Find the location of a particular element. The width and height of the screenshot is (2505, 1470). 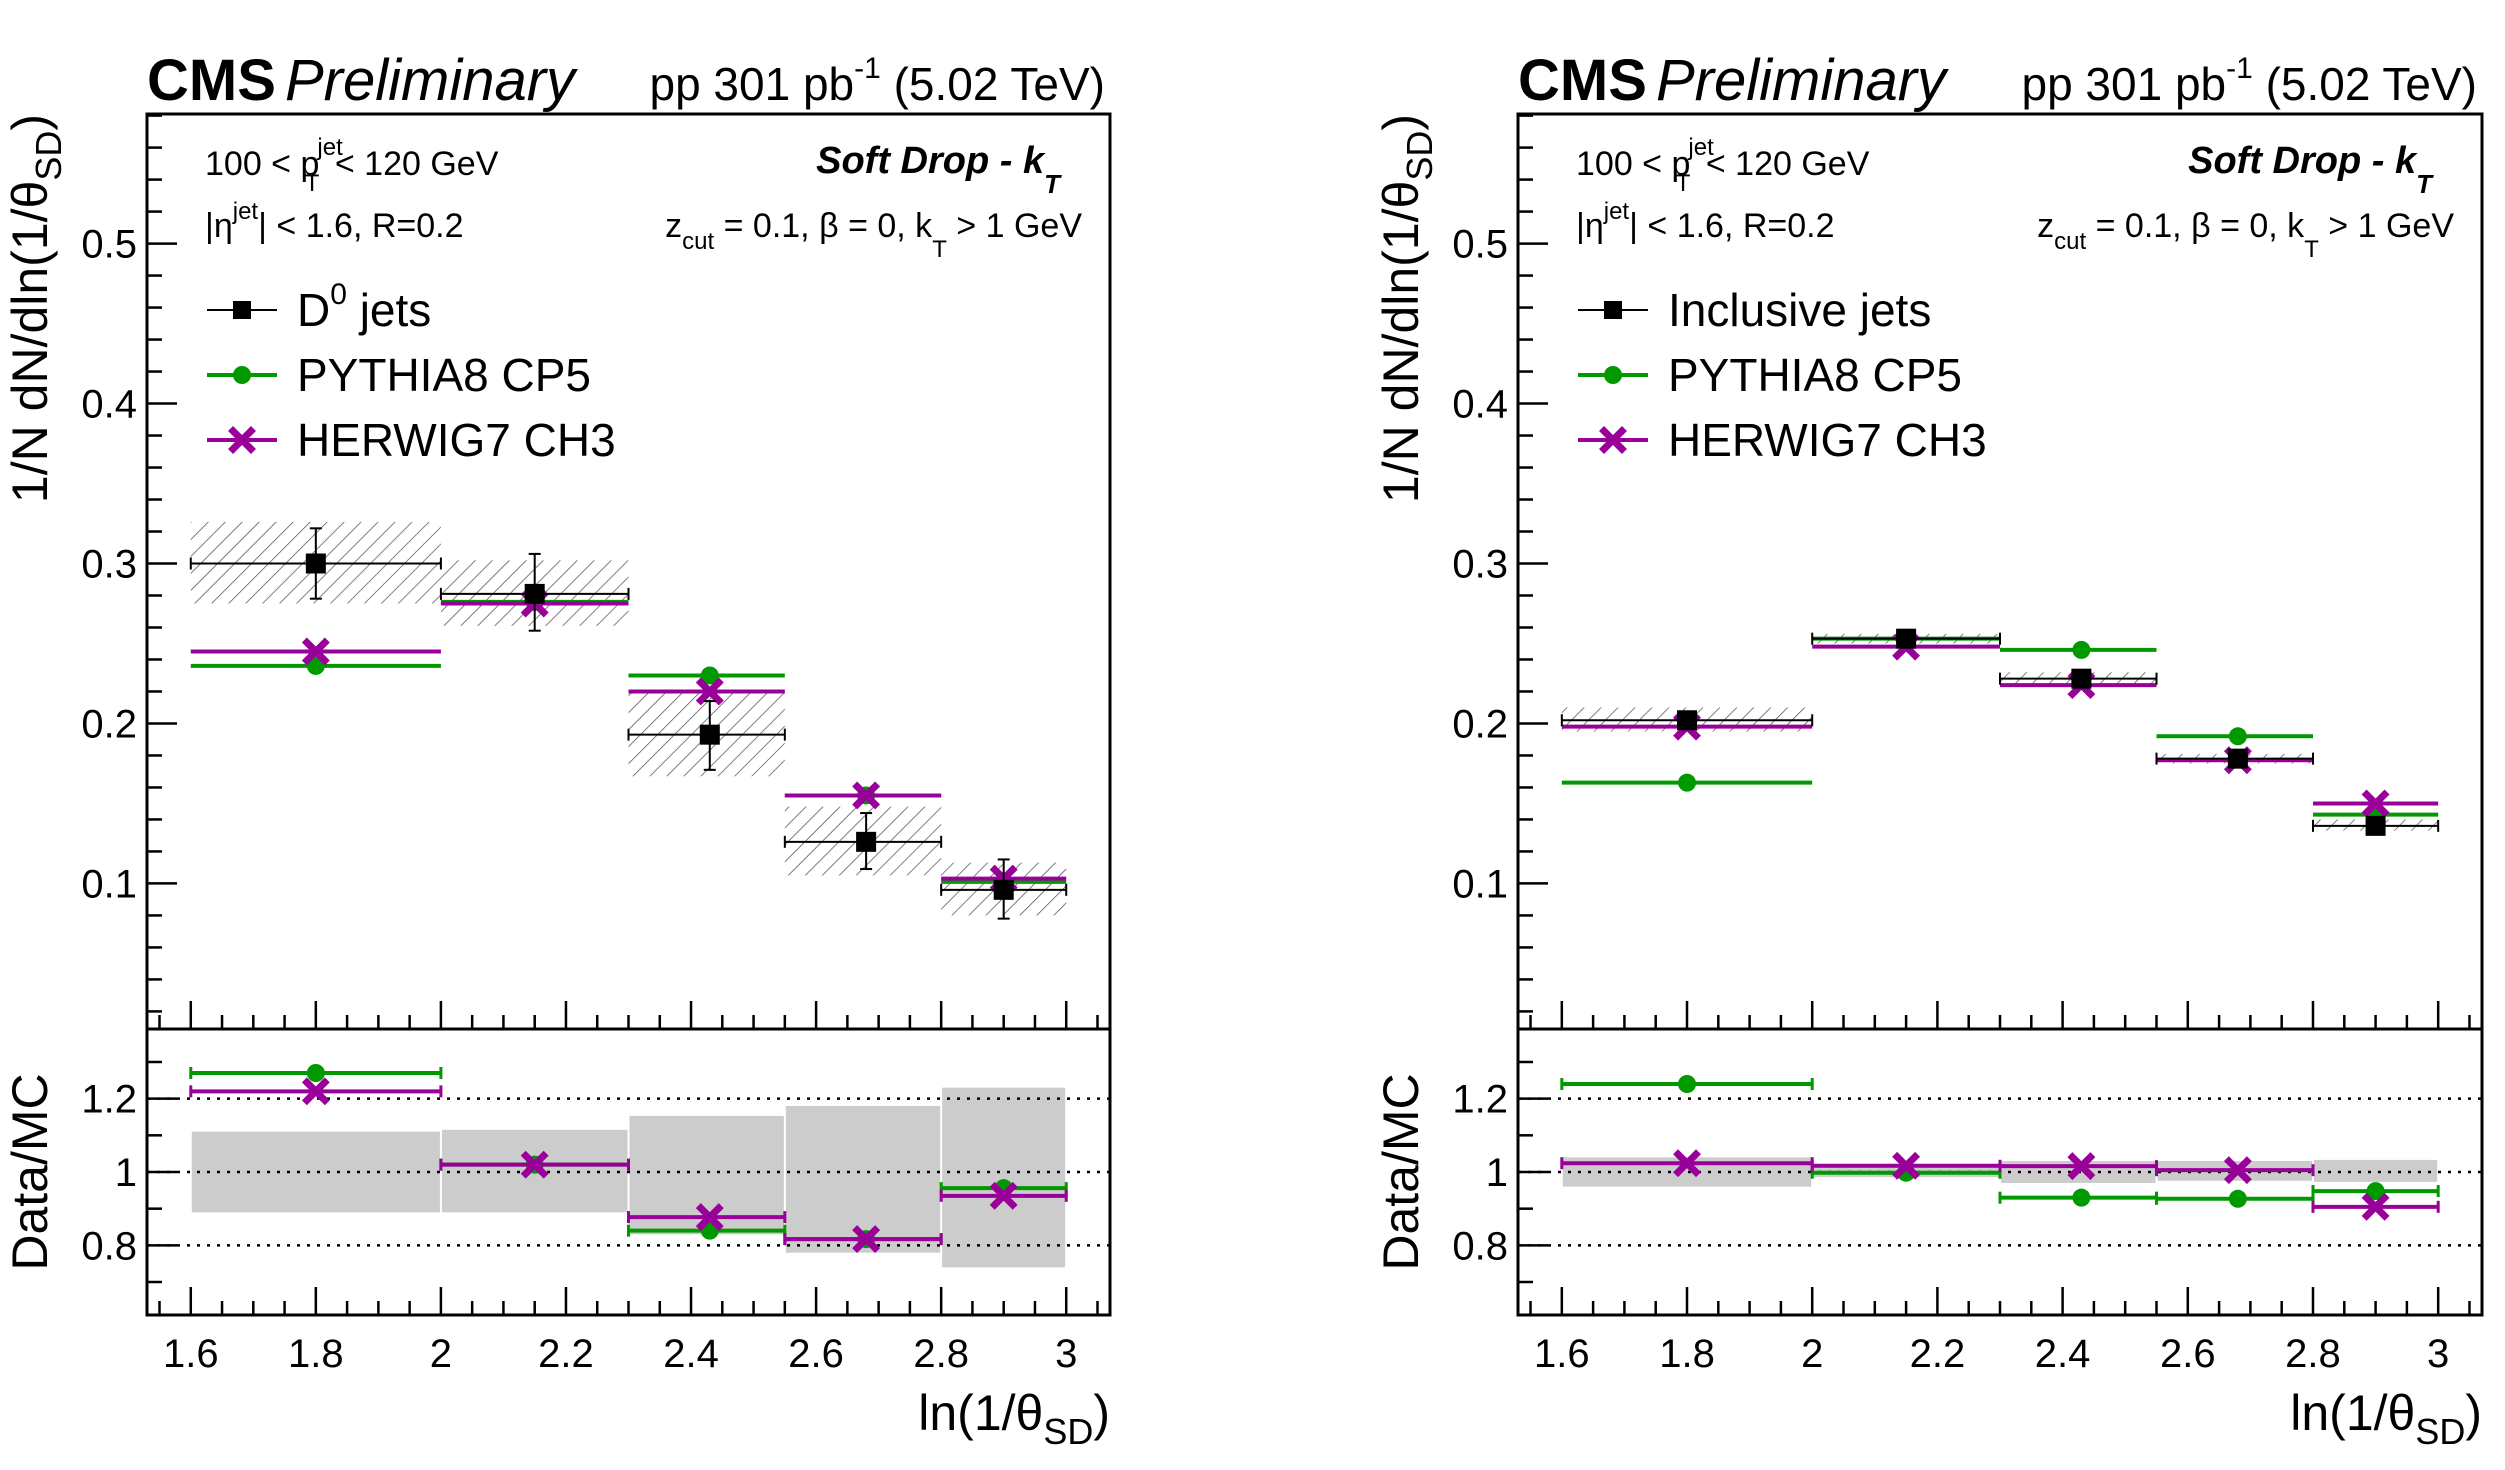

y-axis-label: 1/N dN/dln(1/θSD) is located at coordinates (35, 308).